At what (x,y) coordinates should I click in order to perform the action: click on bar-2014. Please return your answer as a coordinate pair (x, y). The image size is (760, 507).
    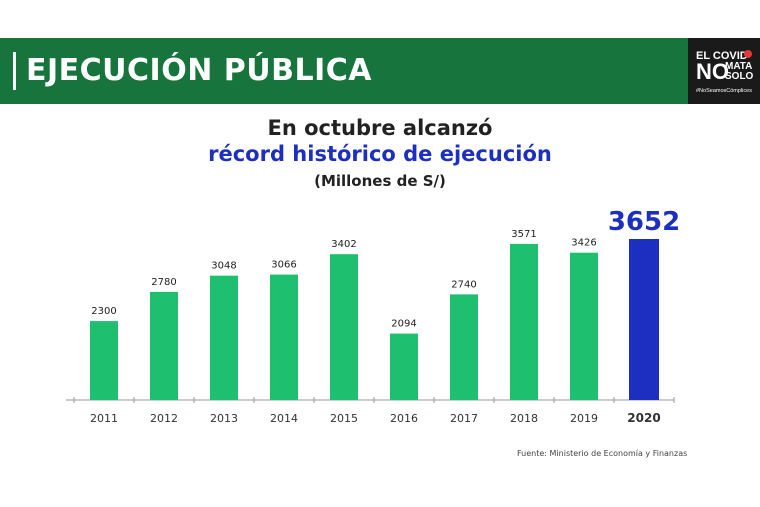
    Looking at the image, I should click on (284, 337).